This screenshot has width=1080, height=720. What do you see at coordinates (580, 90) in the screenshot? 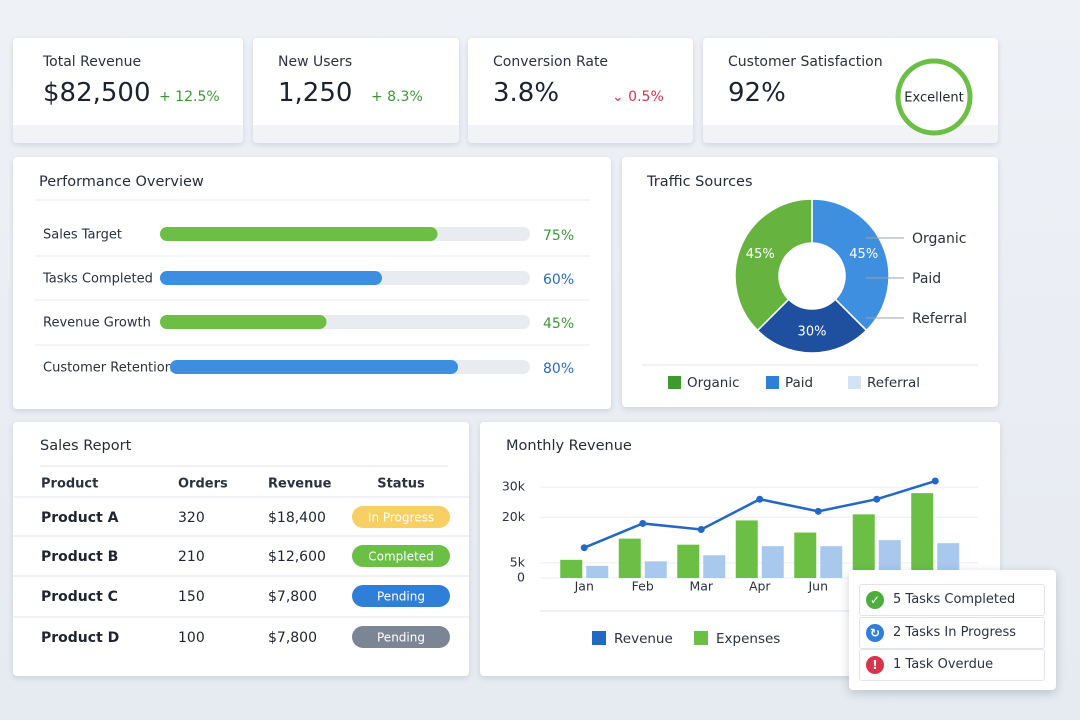
I see `kpi-card: Conversion Rate 3.8% ⌄ 0.5%` at bounding box center [580, 90].